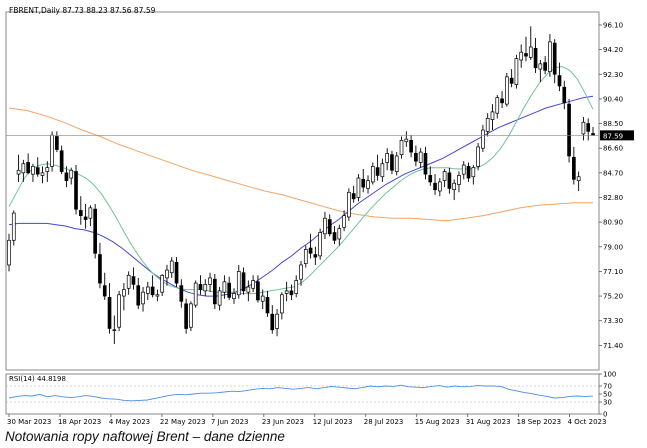  What do you see at coordinates (613, 149) in the screenshot?
I see `price-tick-label: 86.60` at bounding box center [613, 149].